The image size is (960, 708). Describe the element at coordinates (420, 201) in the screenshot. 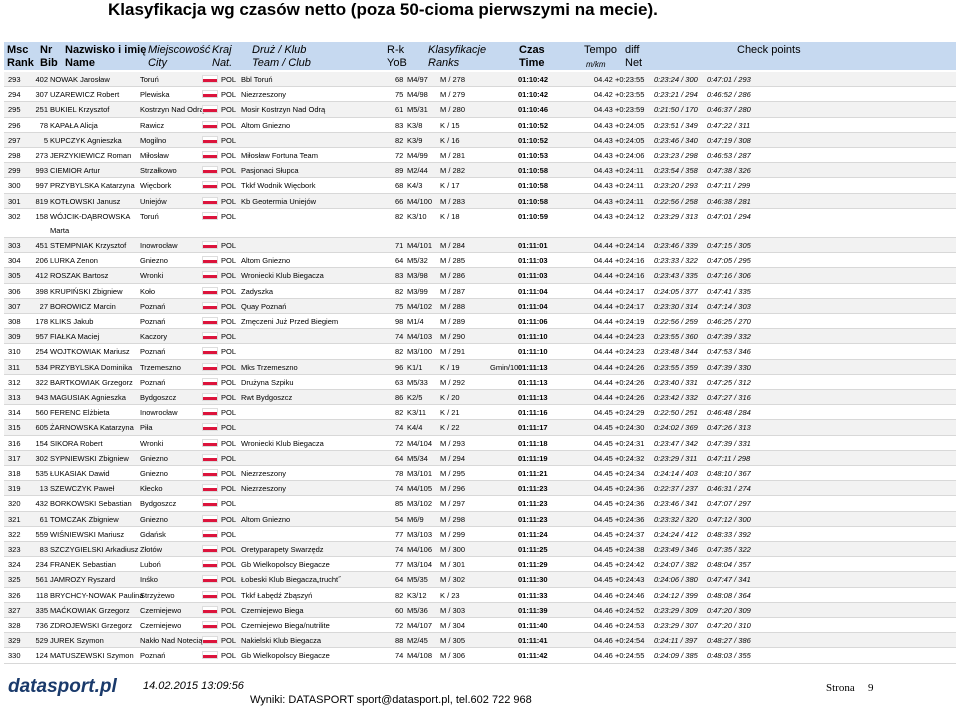

I see `class-rank: M4/100` at that location.